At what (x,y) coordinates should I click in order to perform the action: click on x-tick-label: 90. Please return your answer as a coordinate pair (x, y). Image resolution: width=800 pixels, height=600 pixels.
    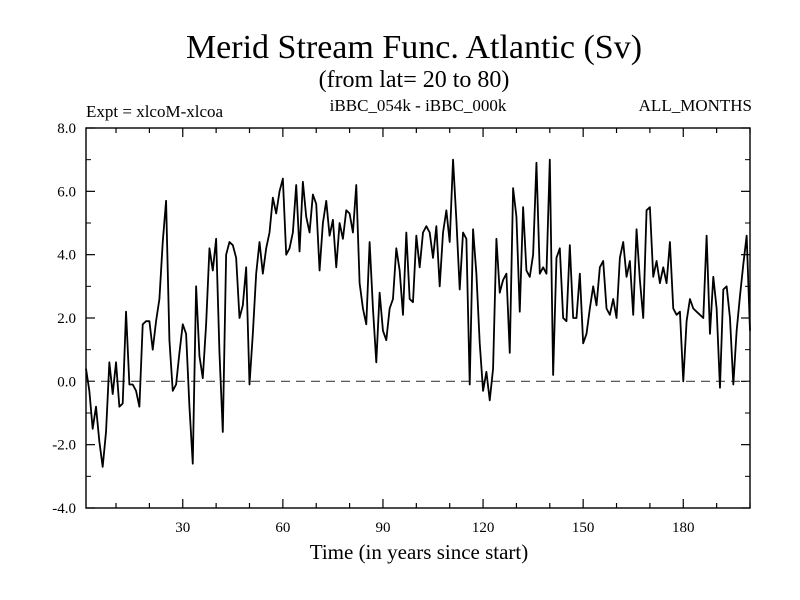
    Looking at the image, I should click on (382, 528).